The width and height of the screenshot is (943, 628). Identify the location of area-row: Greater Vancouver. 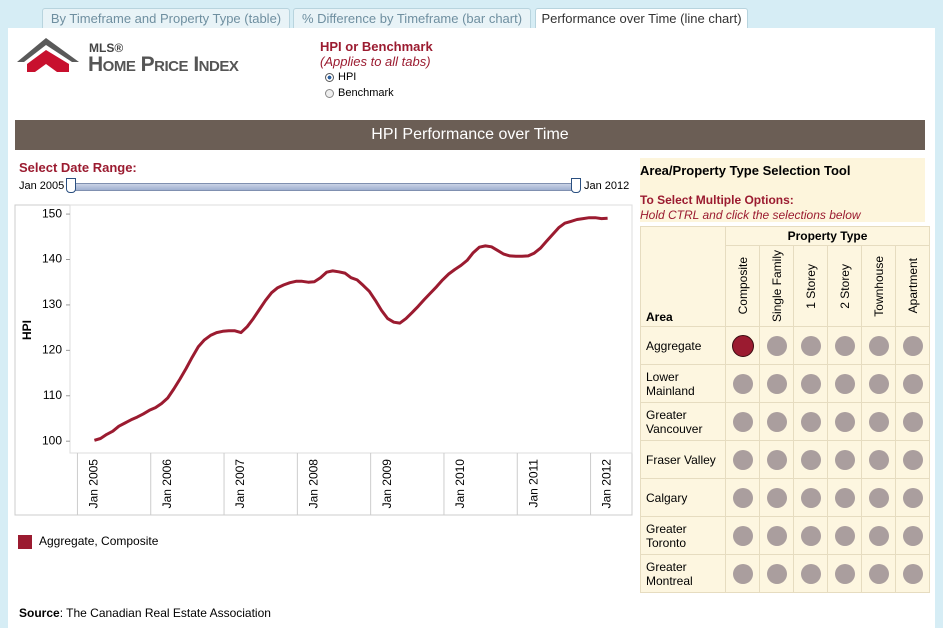
(785, 421).